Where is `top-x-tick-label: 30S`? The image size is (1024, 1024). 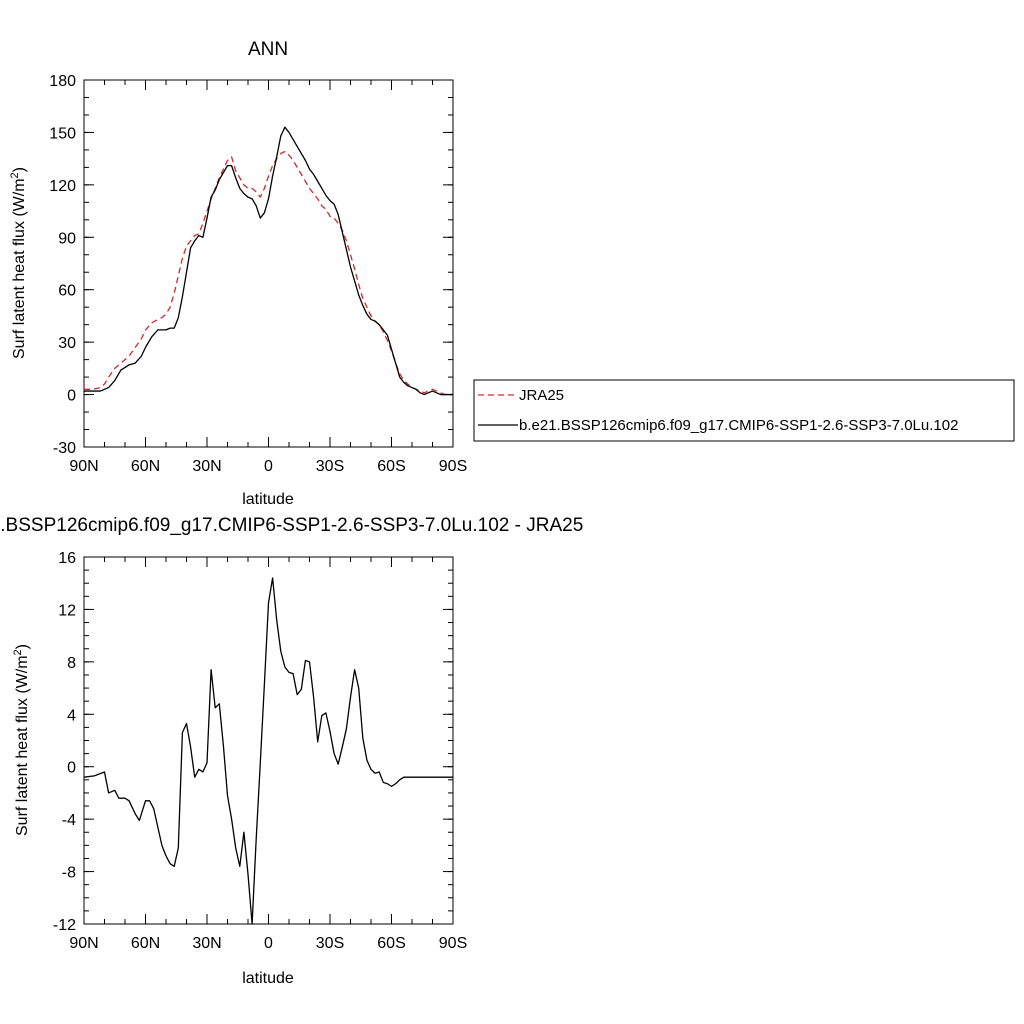 top-x-tick-label: 30S is located at coordinates (330, 466).